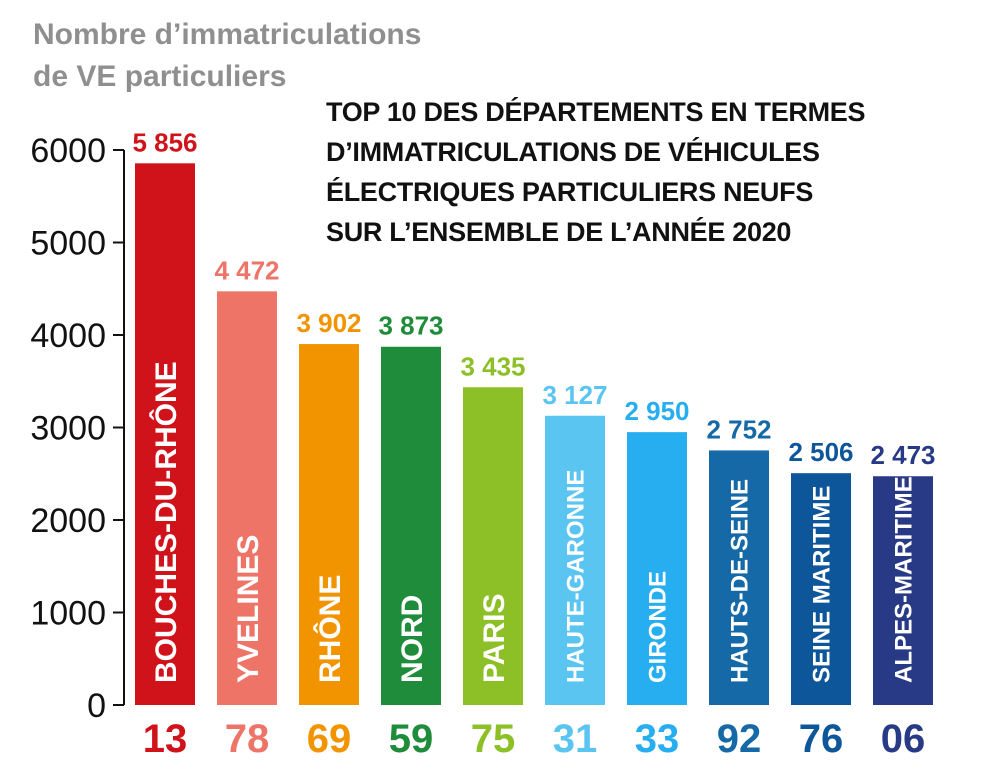 The width and height of the screenshot is (1000, 782). I want to click on bar-category-label: BOUCHES-DU-RHÔNE, so click(166, 522).